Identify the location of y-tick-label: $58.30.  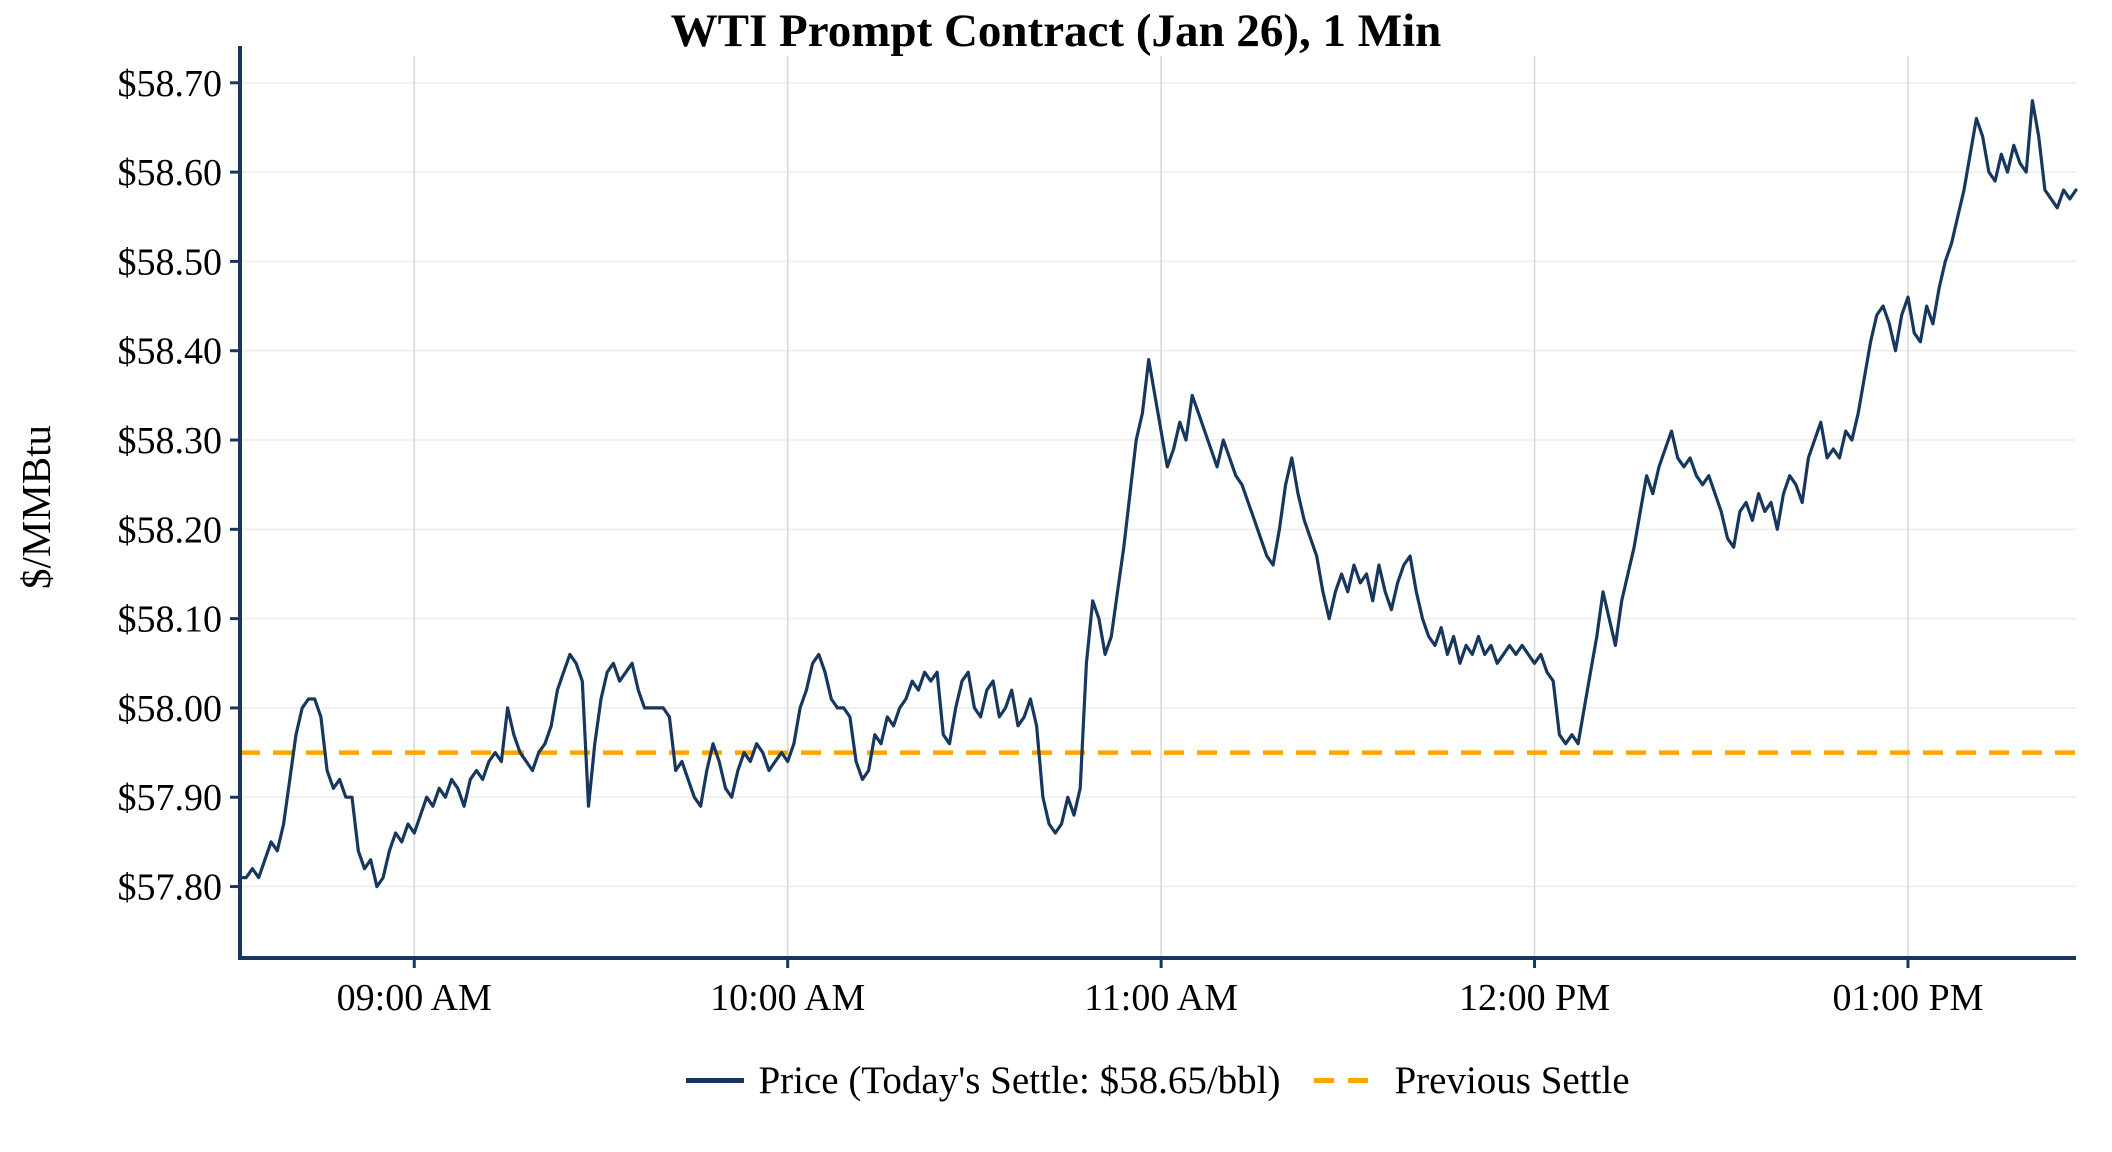
(170, 441).